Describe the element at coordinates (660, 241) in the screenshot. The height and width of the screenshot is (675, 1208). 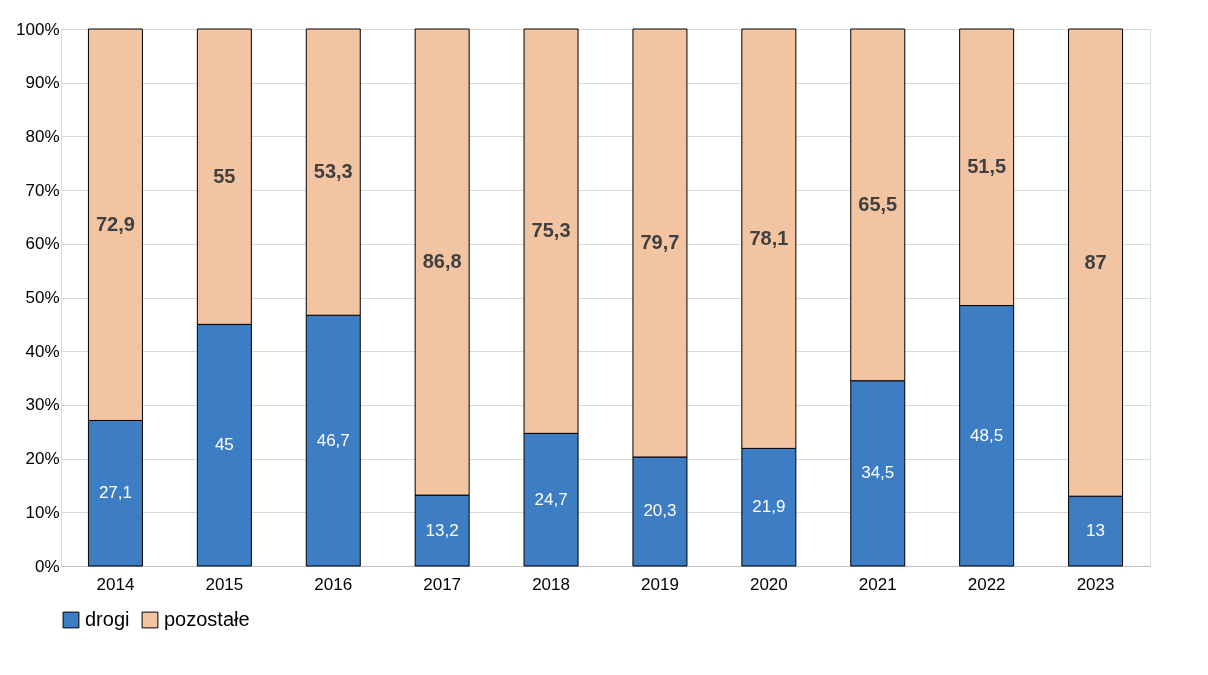
I see `data-label: 79,7` at that location.